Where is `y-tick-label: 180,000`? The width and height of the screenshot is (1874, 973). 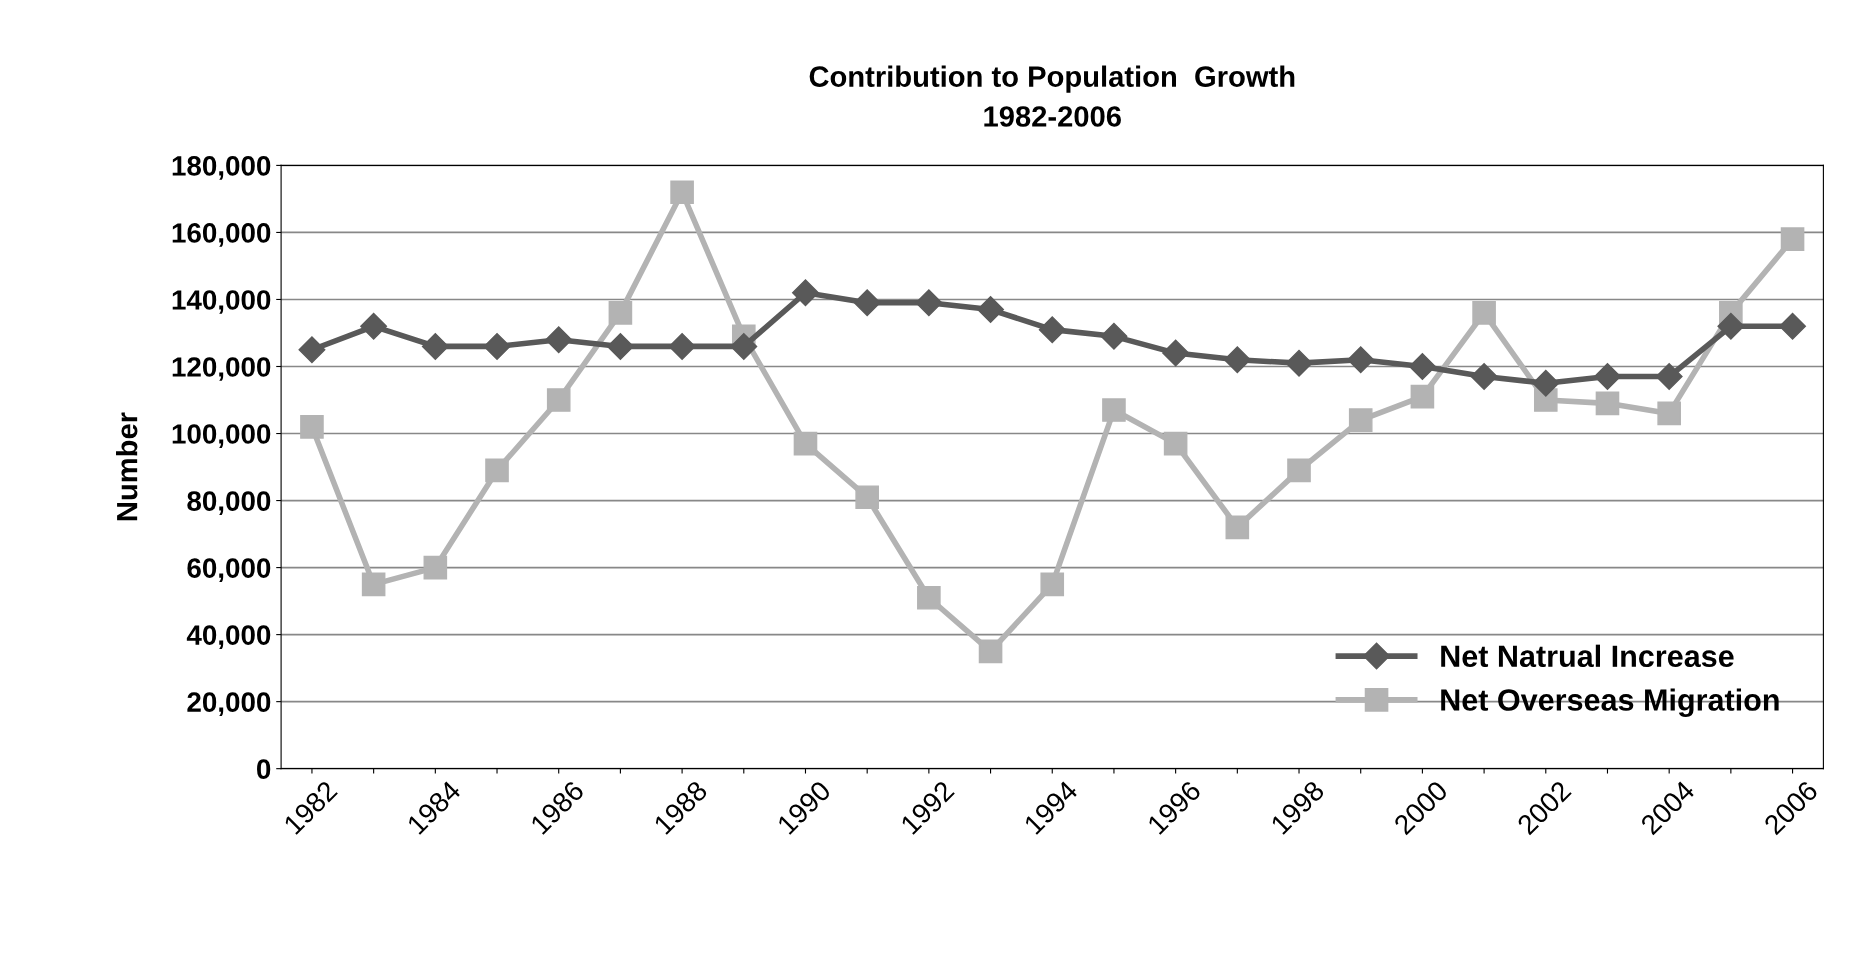
y-tick-label: 180,000 is located at coordinates (221, 168).